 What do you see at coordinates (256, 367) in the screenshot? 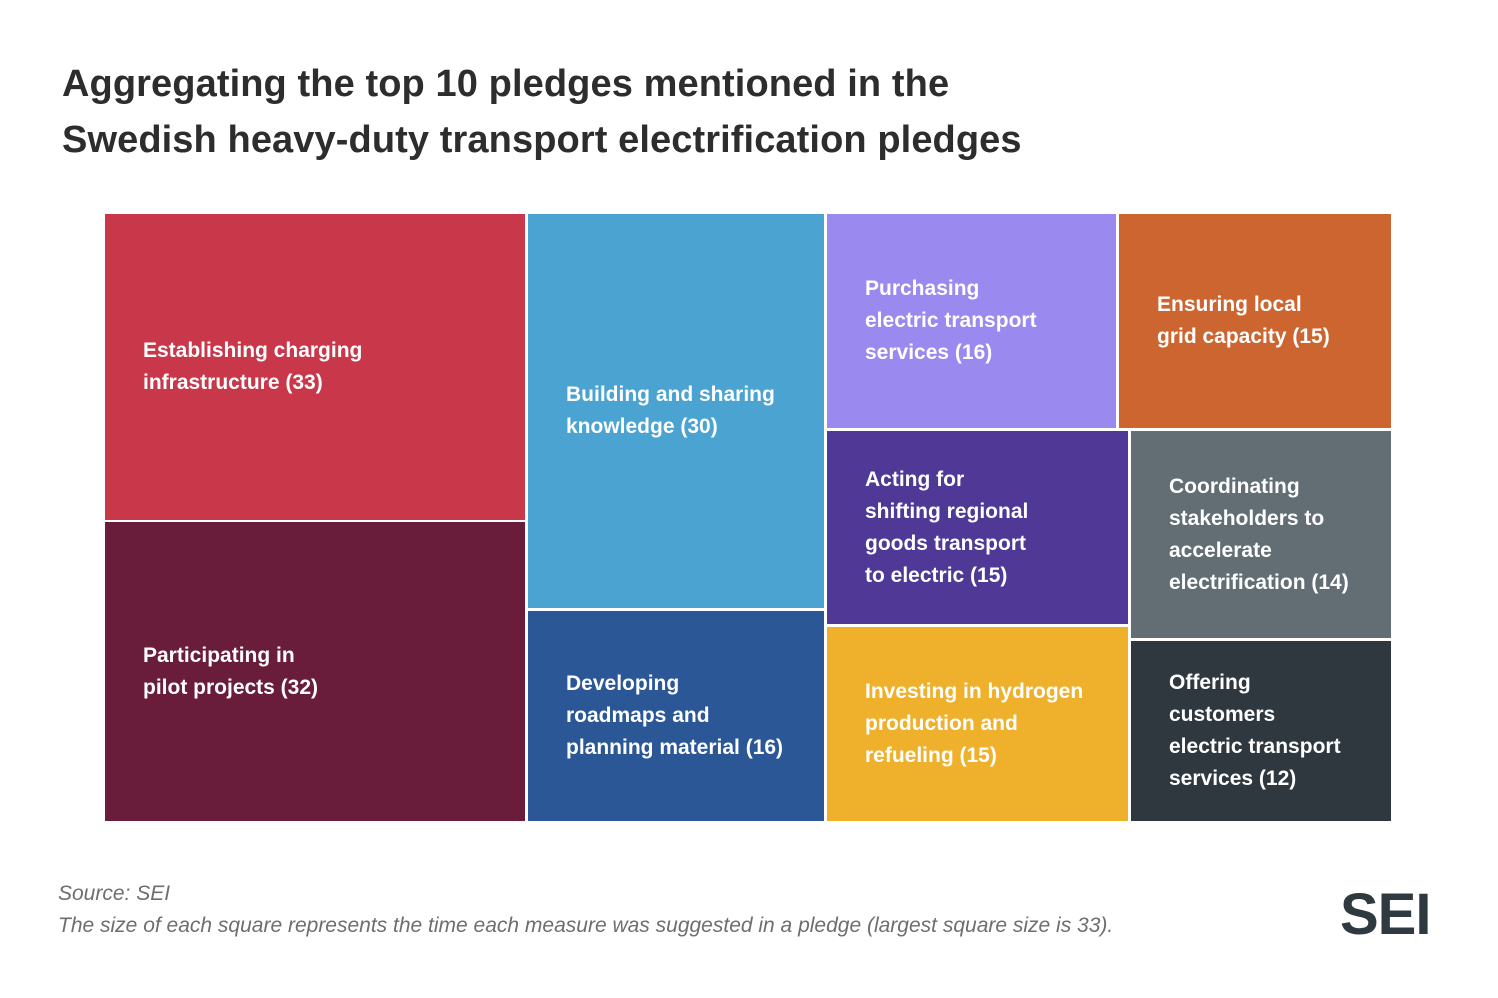
I see `treemap-tile-label: Establishing charging infrastructure (33)` at bounding box center [256, 367].